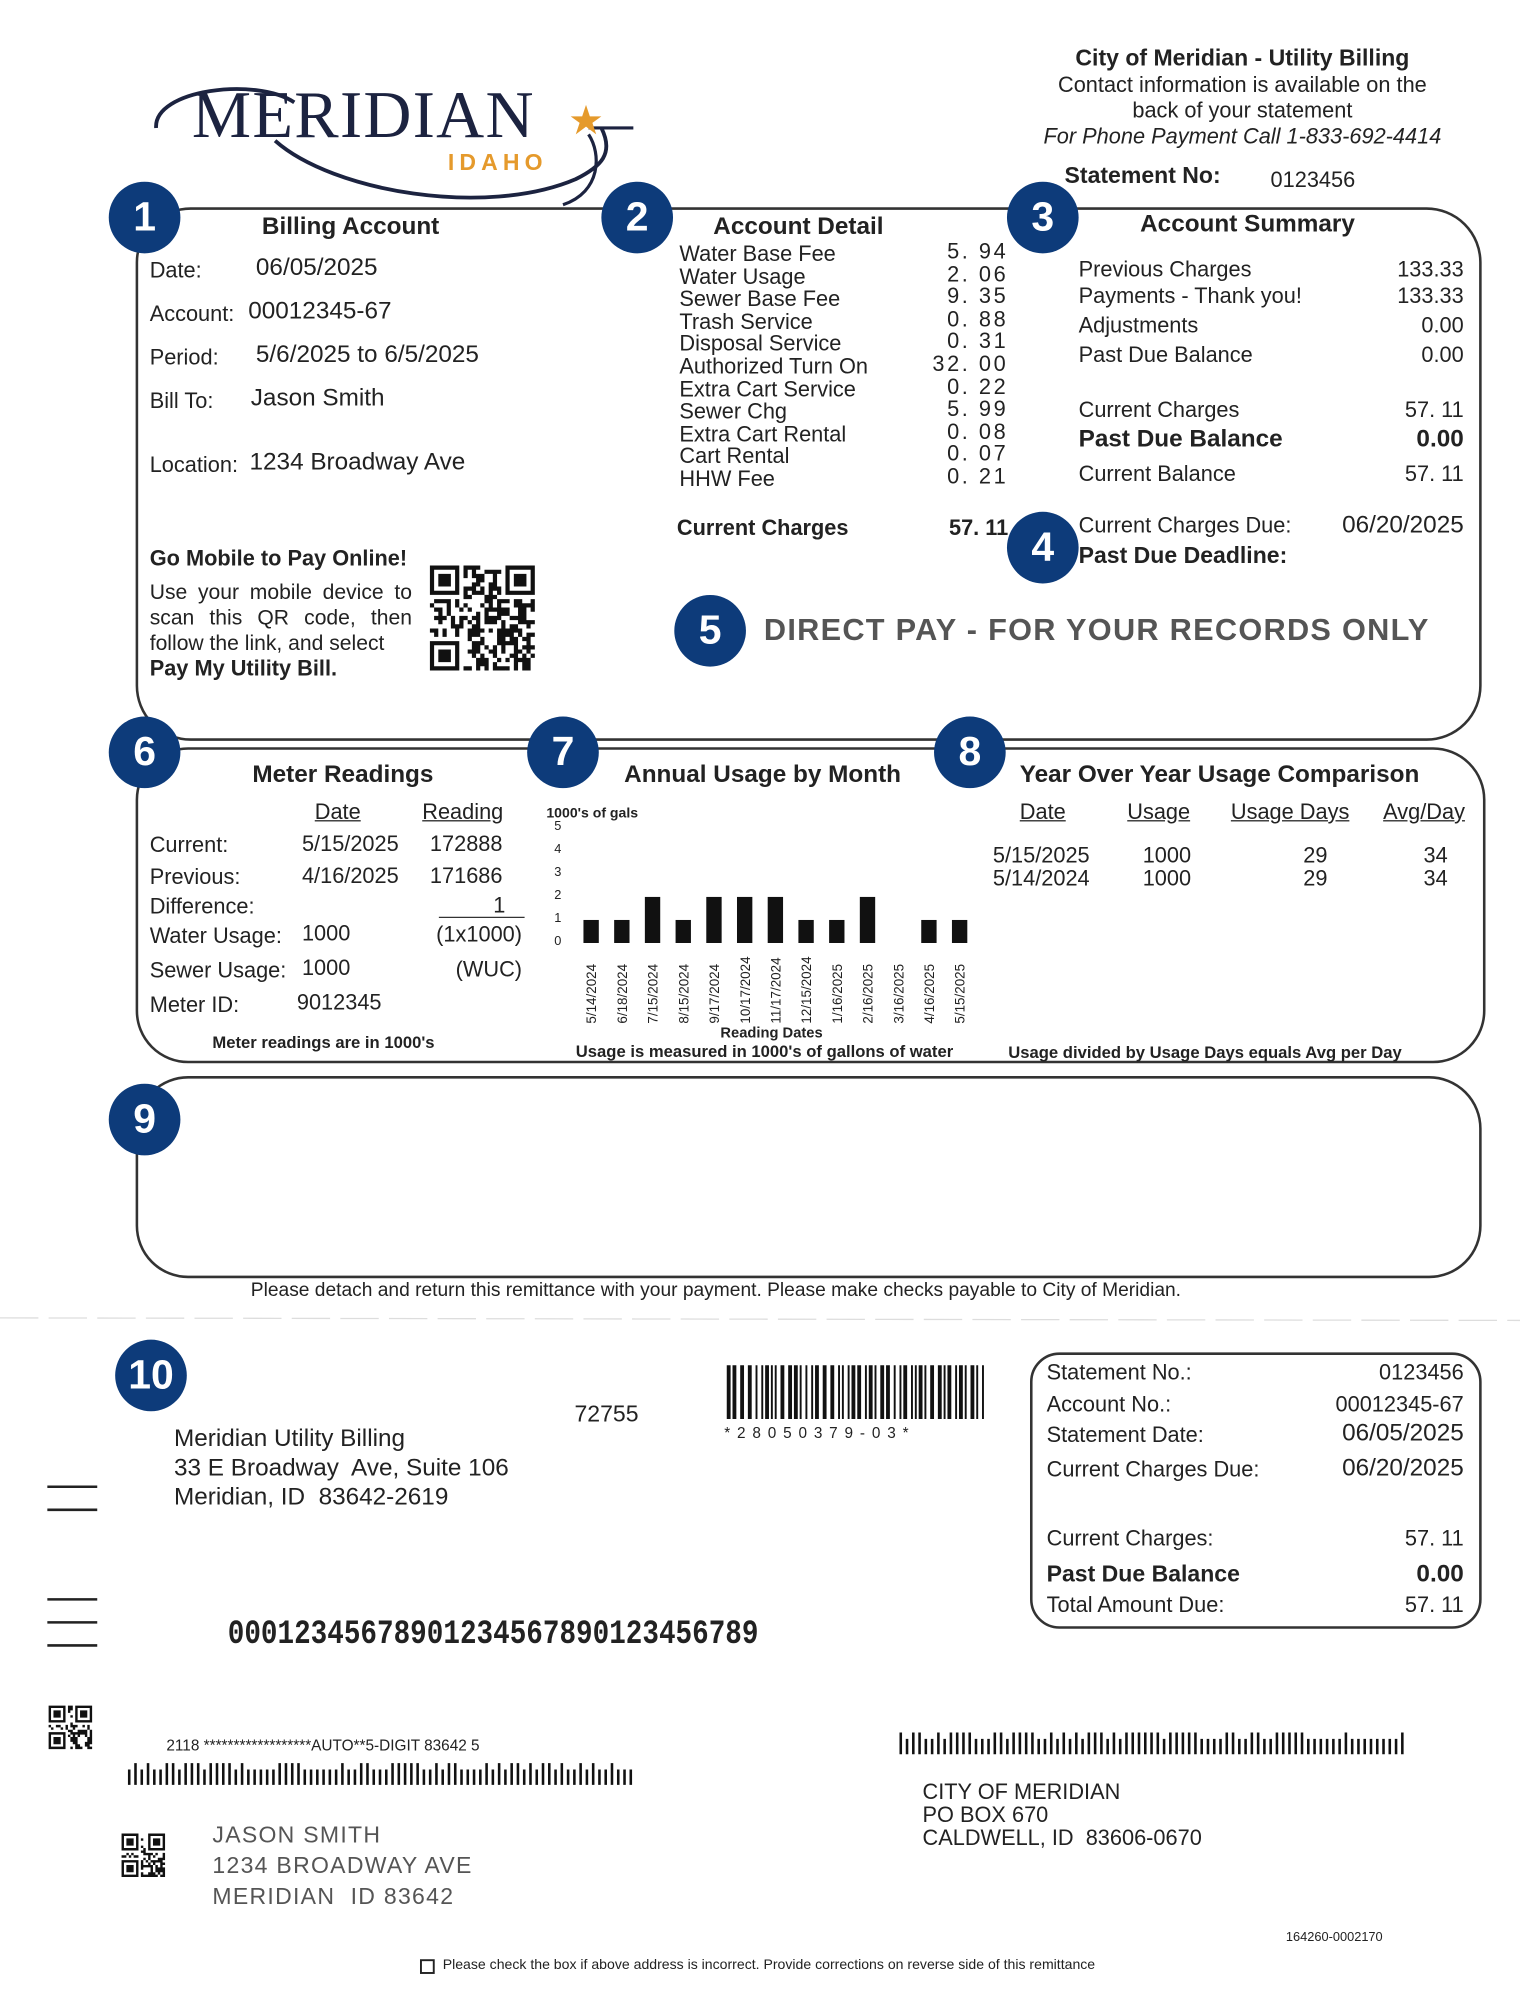 The width and height of the screenshot is (1520, 2000). What do you see at coordinates (175, 270) in the screenshot?
I see `field-label: Date:` at bounding box center [175, 270].